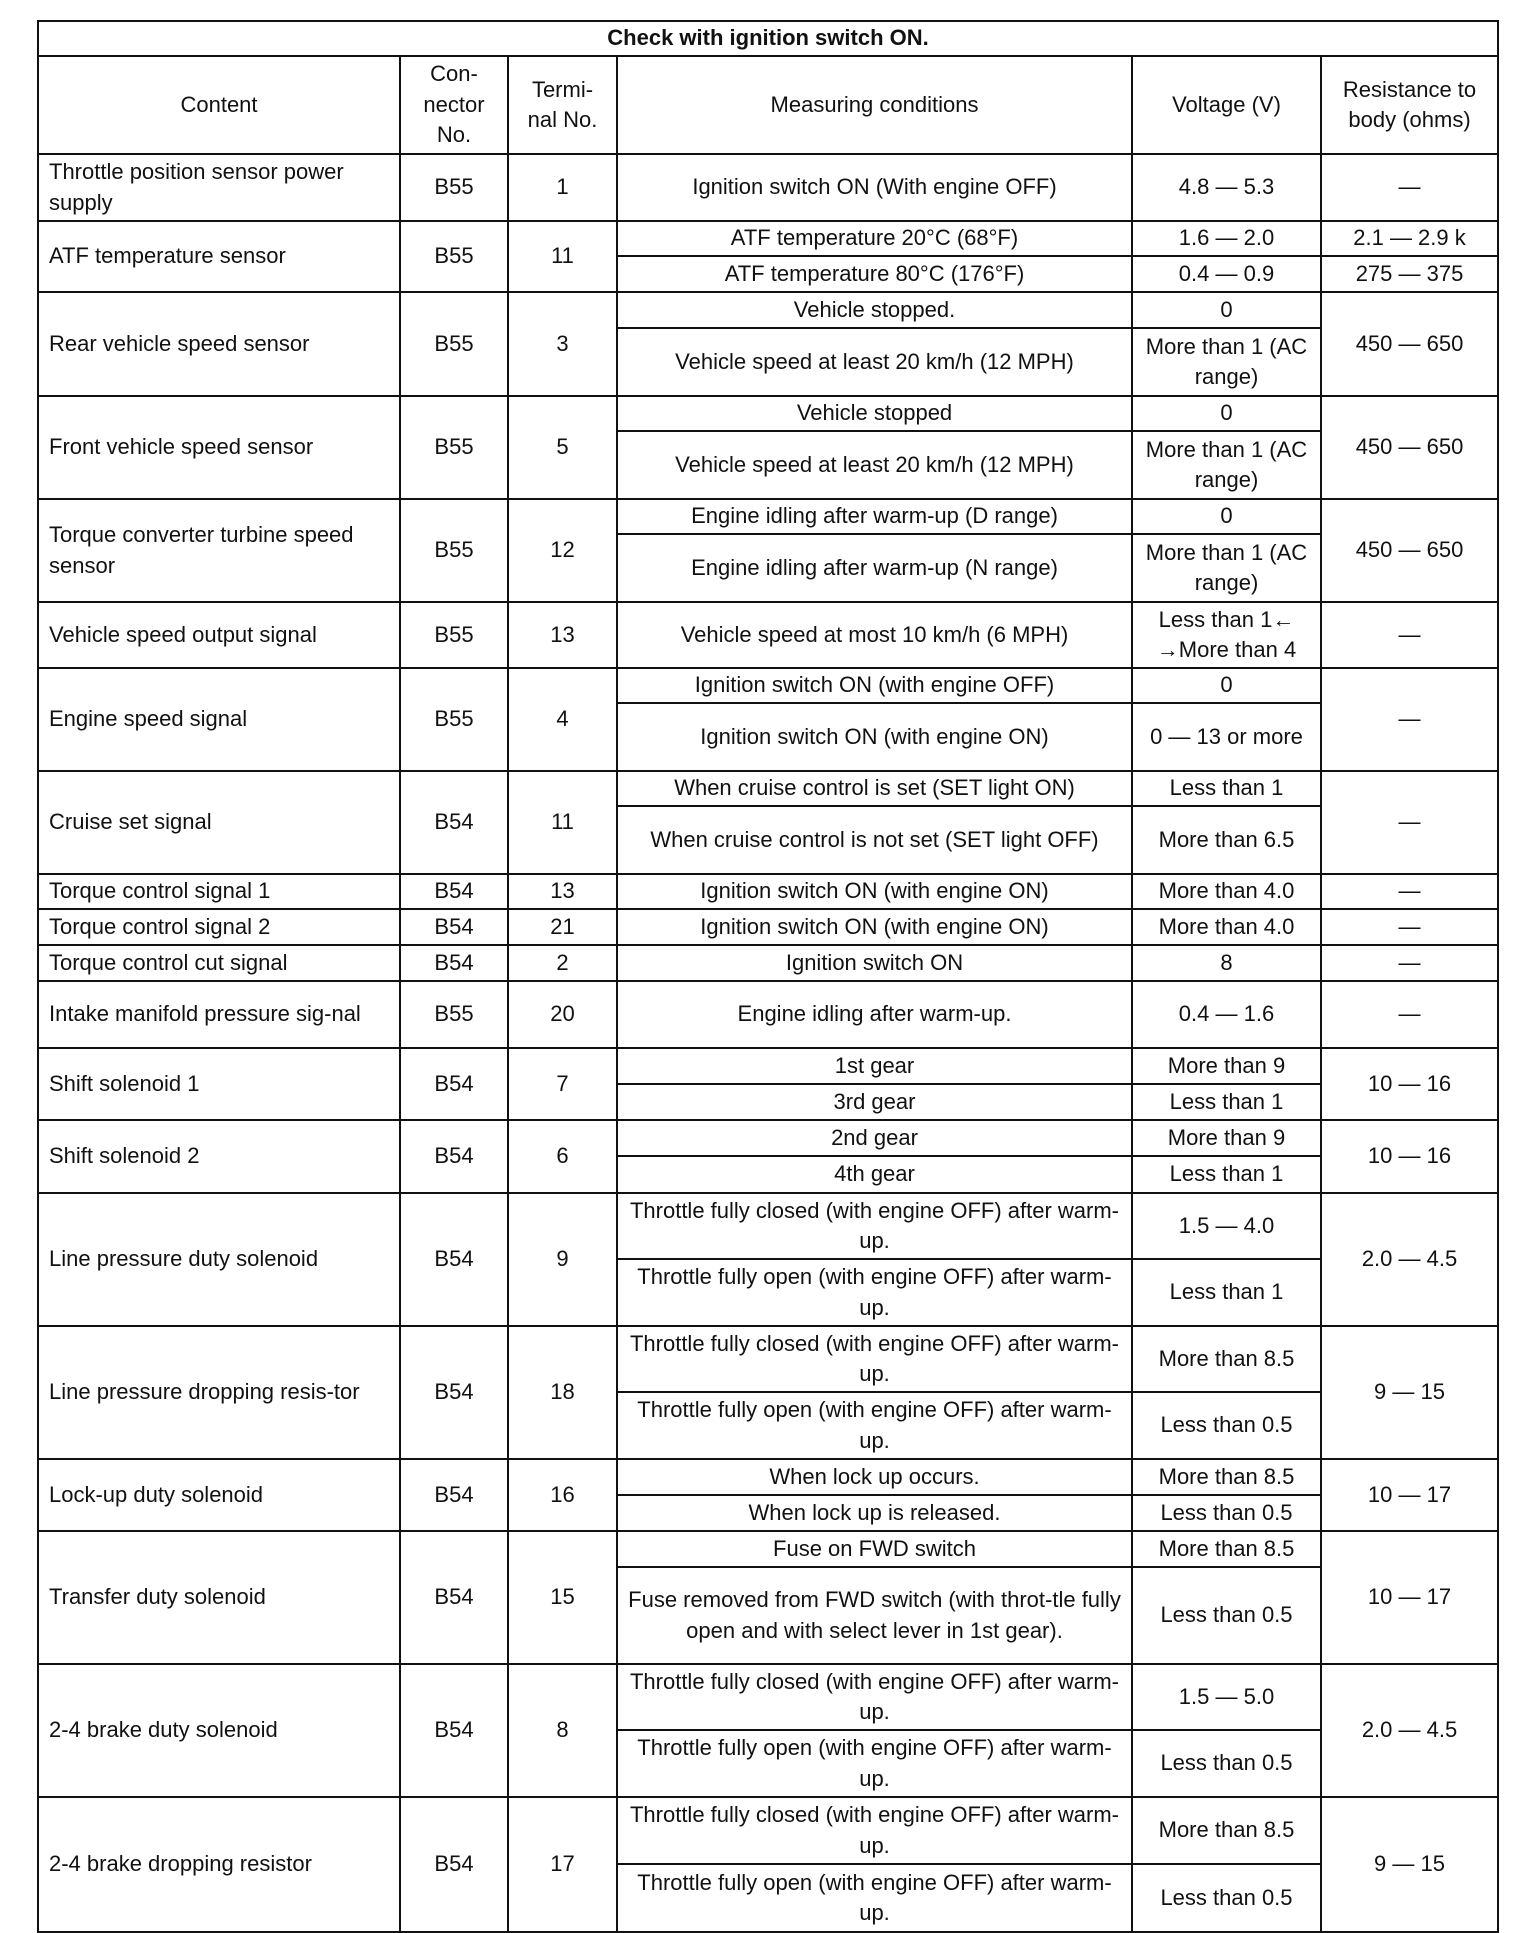 The height and width of the screenshot is (1933, 1536). Describe the element at coordinates (874, 1174) in the screenshot. I see `condition-cell: 4th gear` at that location.